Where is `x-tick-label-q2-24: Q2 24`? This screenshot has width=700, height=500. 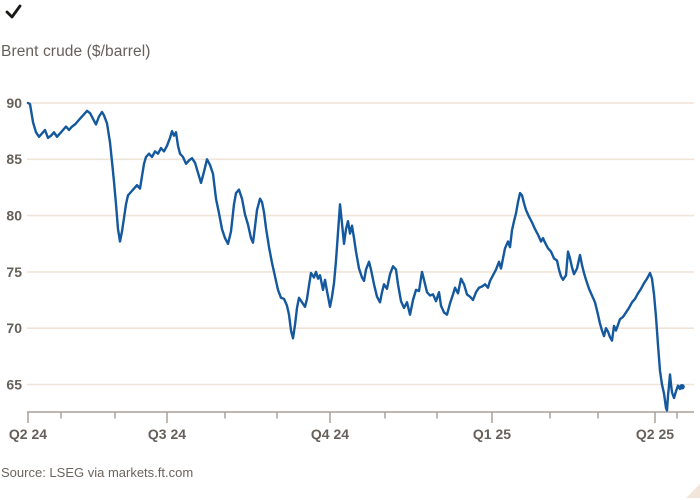
x-tick-label-q2-24: Q2 24 is located at coordinates (28, 434).